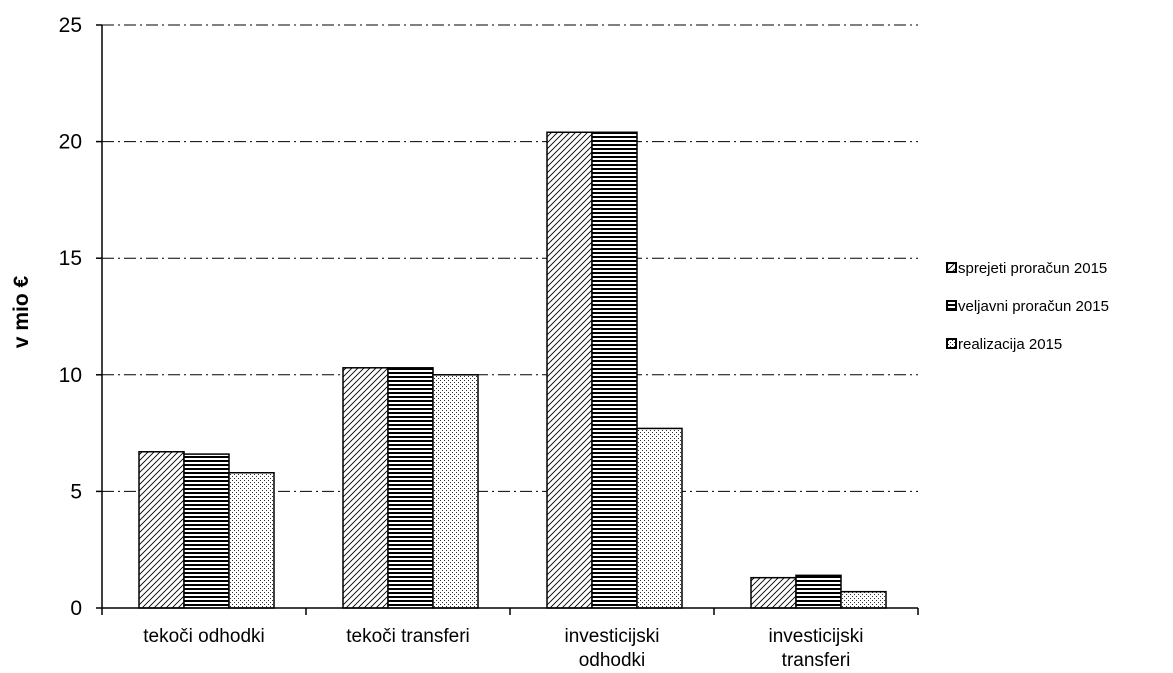 Image resolution: width=1173 pixels, height=673 pixels. Describe the element at coordinates (612, 660) in the screenshot. I see `x-category-label: odhodki` at that location.